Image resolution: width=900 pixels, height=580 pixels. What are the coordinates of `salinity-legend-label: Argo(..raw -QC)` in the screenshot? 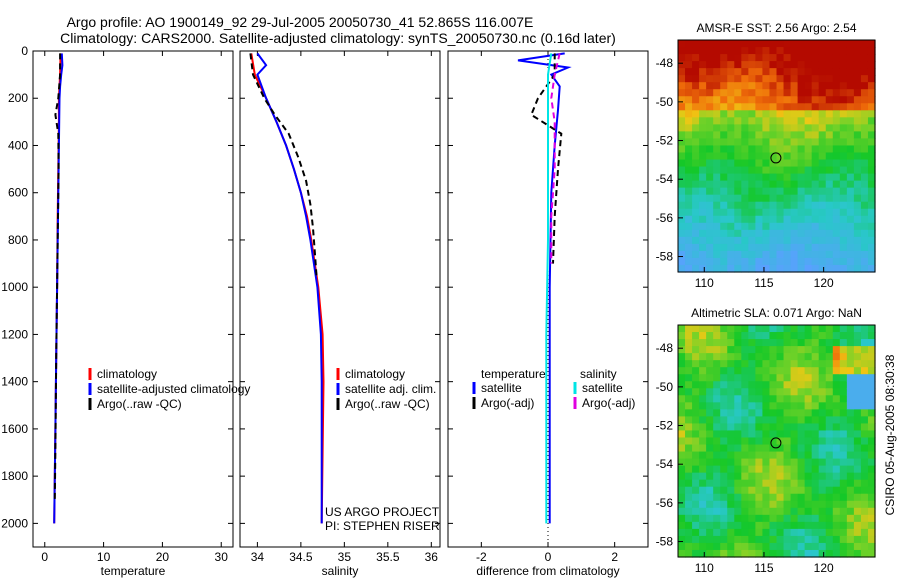 It's located at (387, 404).